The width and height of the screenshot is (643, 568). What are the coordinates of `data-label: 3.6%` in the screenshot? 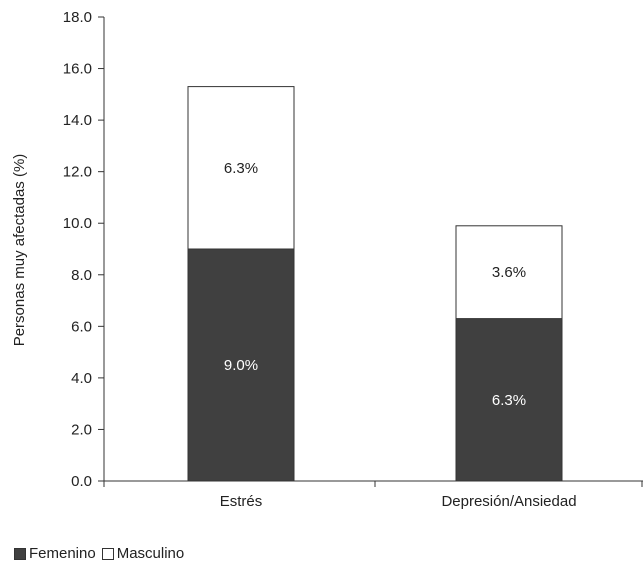 It's located at (509, 272).